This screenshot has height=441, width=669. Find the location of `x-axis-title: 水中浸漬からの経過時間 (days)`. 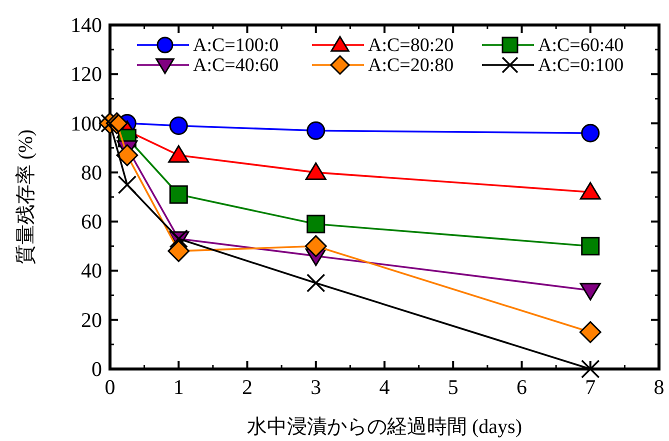

x-axis-title: 水中浸漬からの経過時間 (days) is located at coordinates (384, 427).